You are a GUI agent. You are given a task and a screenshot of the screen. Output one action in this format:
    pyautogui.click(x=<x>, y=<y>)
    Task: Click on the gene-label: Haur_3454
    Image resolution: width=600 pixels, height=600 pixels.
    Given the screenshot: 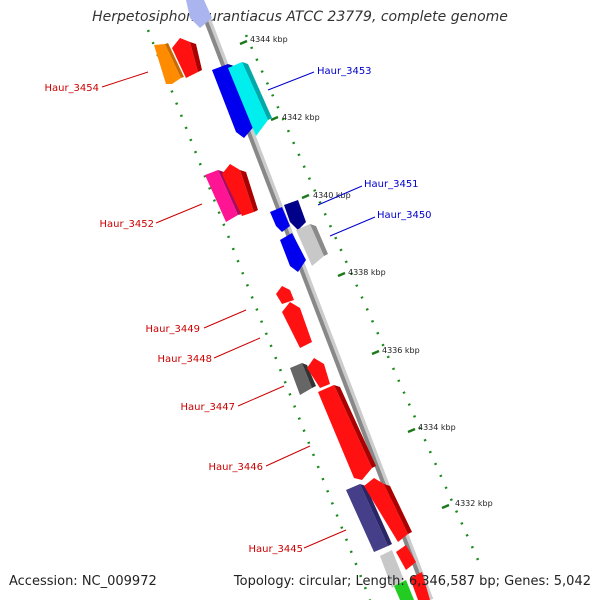 What is the action you would take?
    pyautogui.click(x=71, y=88)
    